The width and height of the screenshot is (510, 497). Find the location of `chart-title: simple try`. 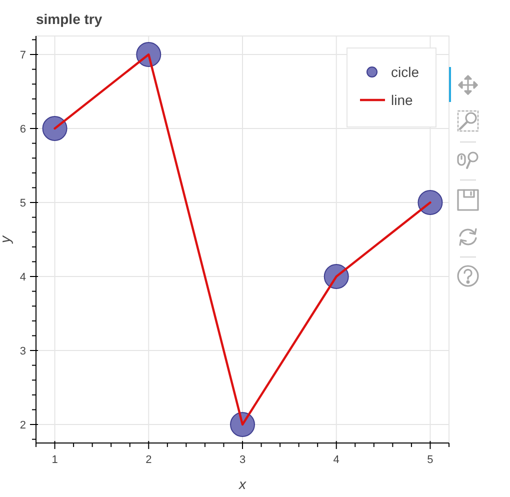

chart-title: simple try is located at coordinates (69, 19).